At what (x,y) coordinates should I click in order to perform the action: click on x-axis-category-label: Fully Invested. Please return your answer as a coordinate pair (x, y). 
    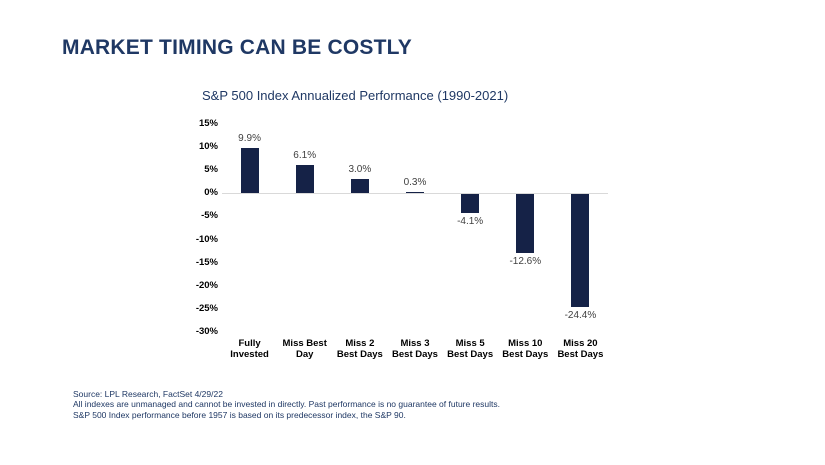
    Looking at the image, I should click on (250, 349).